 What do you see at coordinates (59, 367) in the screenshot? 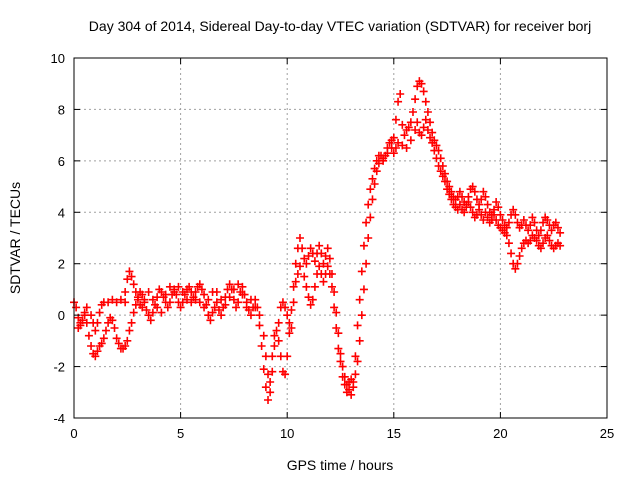
I see `y-tick-label: -2` at bounding box center [59, 367].